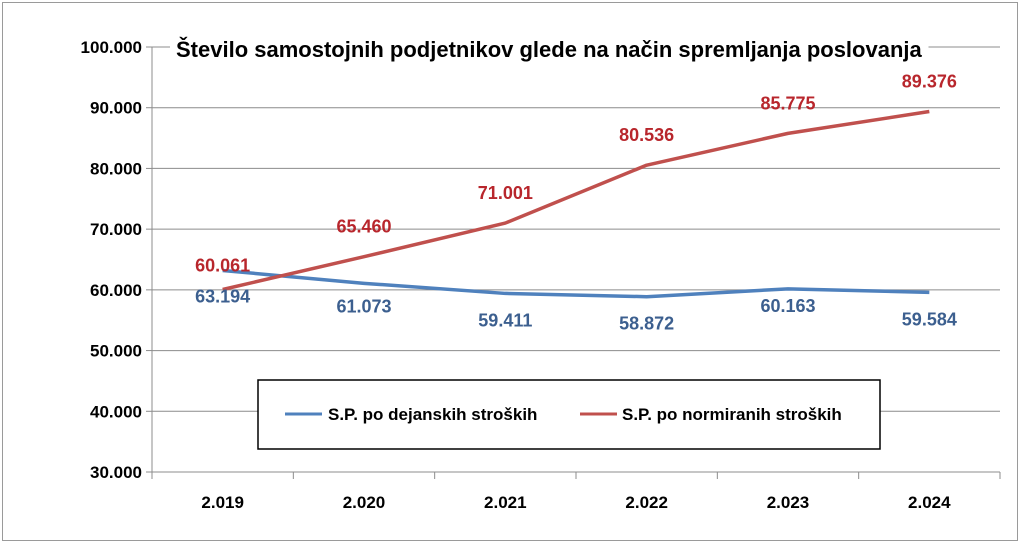  I want to click on data-label: 59.411, so click(505, 320).